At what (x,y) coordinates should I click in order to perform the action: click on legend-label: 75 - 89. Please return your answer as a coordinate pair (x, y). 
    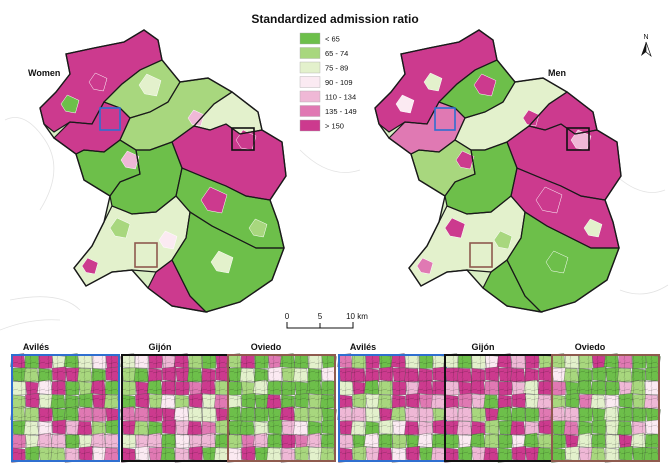
    Looking at the image, I should click on (336, 68).